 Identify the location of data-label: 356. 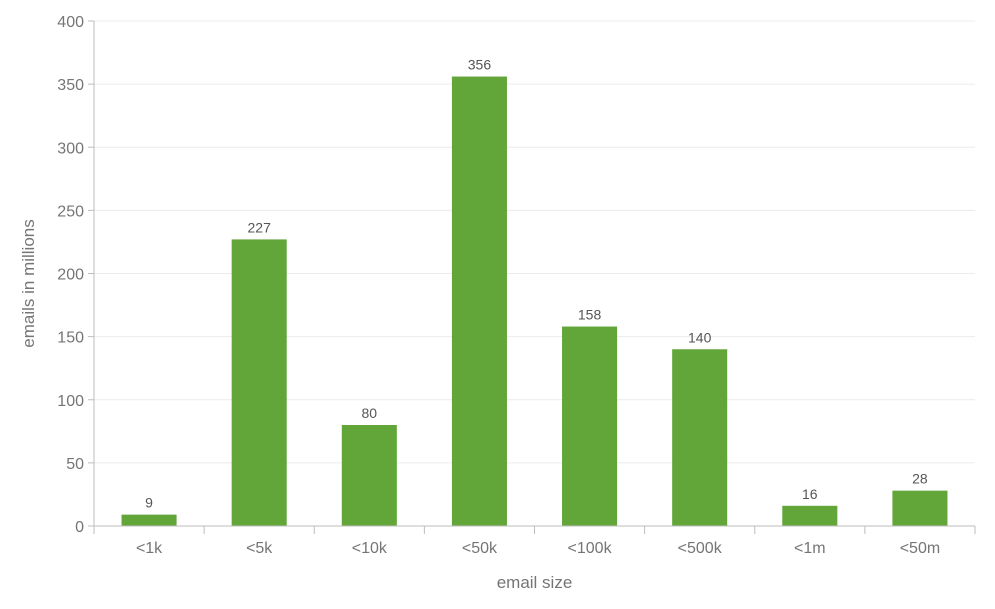
(480, 65).